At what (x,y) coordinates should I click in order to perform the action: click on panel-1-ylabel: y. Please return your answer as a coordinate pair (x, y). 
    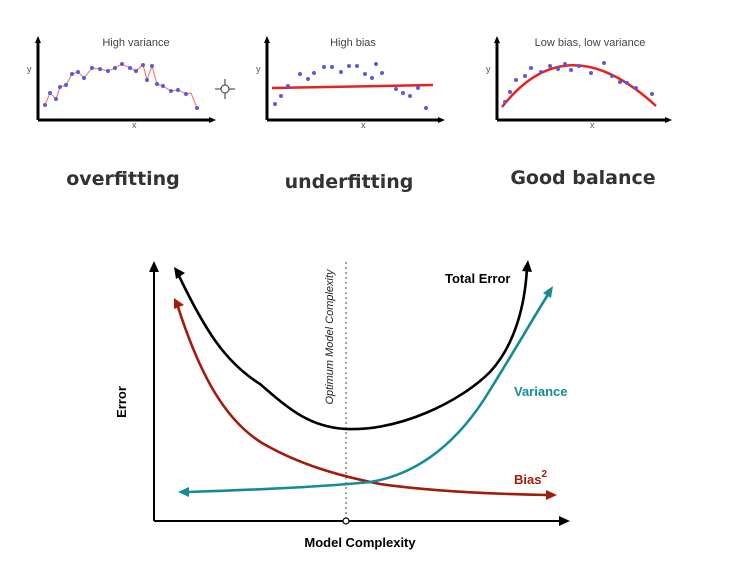
    Looking at the image, I should click on (29, 69).